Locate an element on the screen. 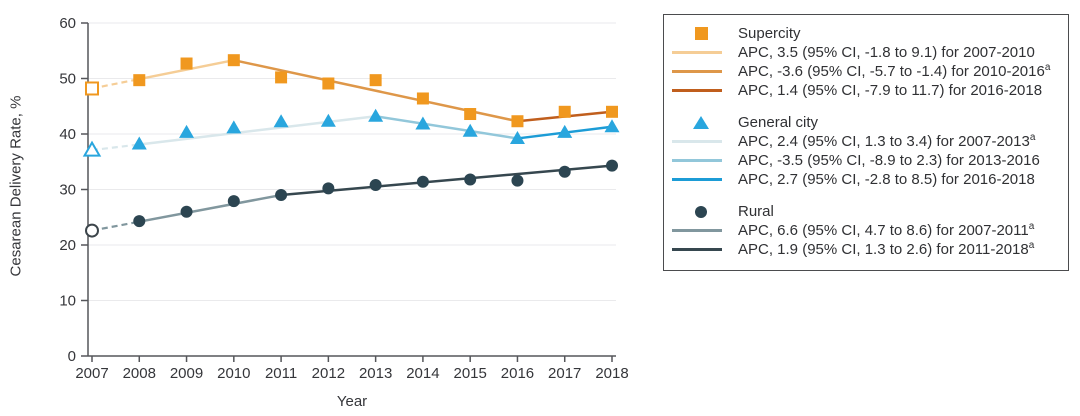 This screenshot has width=1080, height=416. legend-series-name: Rural is located at coordinates (756, 211).